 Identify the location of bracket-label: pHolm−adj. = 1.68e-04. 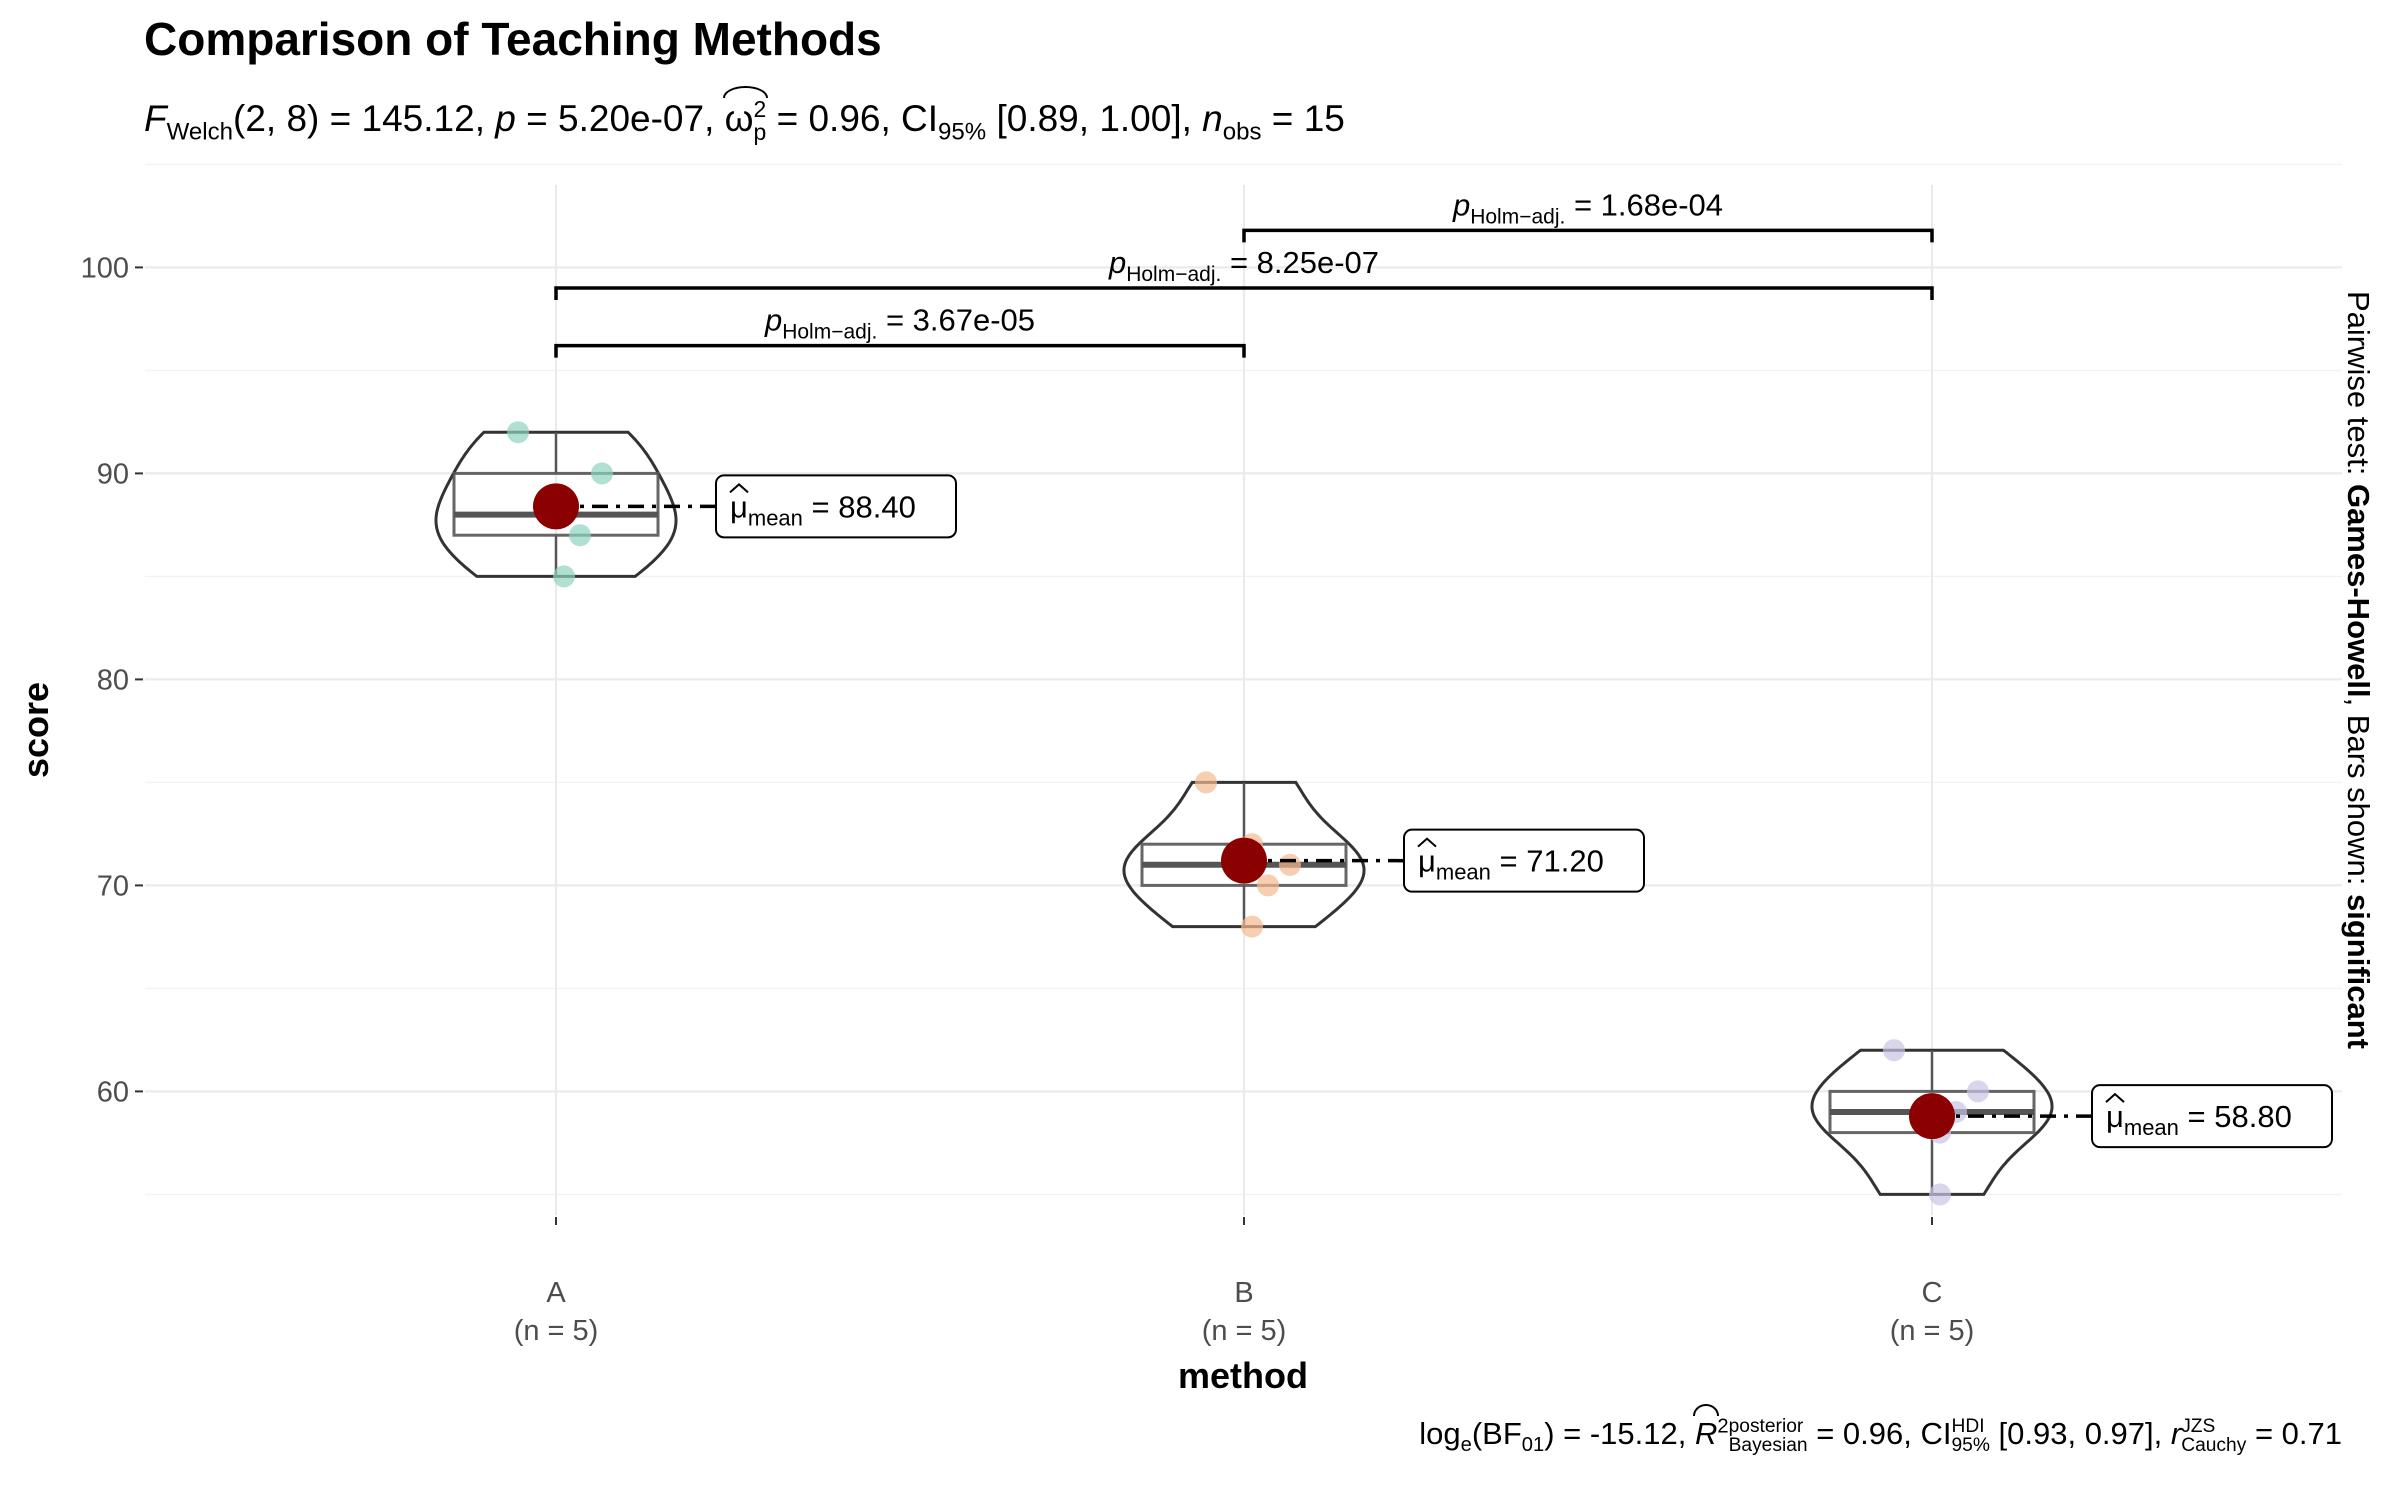
(1587, 207).